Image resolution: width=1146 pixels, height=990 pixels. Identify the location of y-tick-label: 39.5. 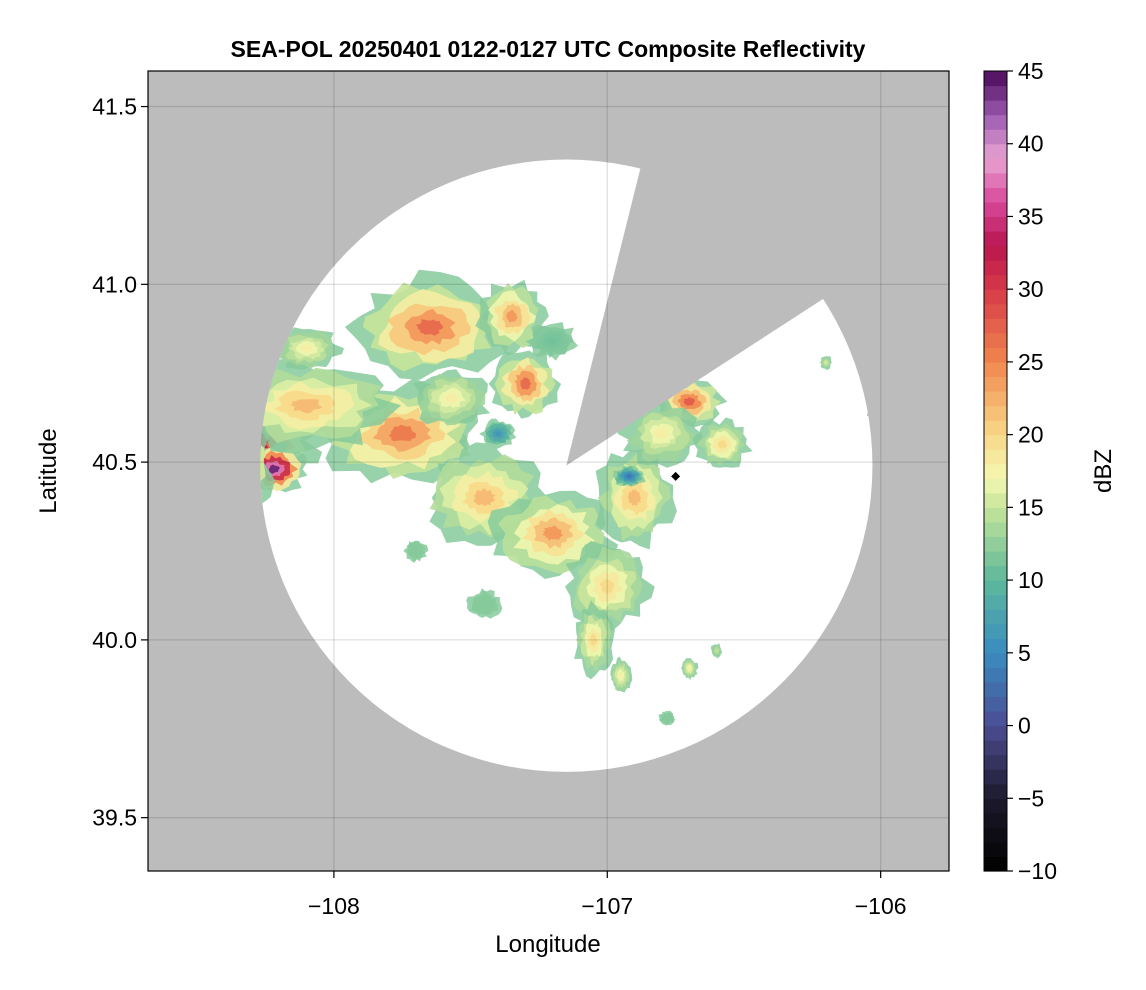
(114, 818).